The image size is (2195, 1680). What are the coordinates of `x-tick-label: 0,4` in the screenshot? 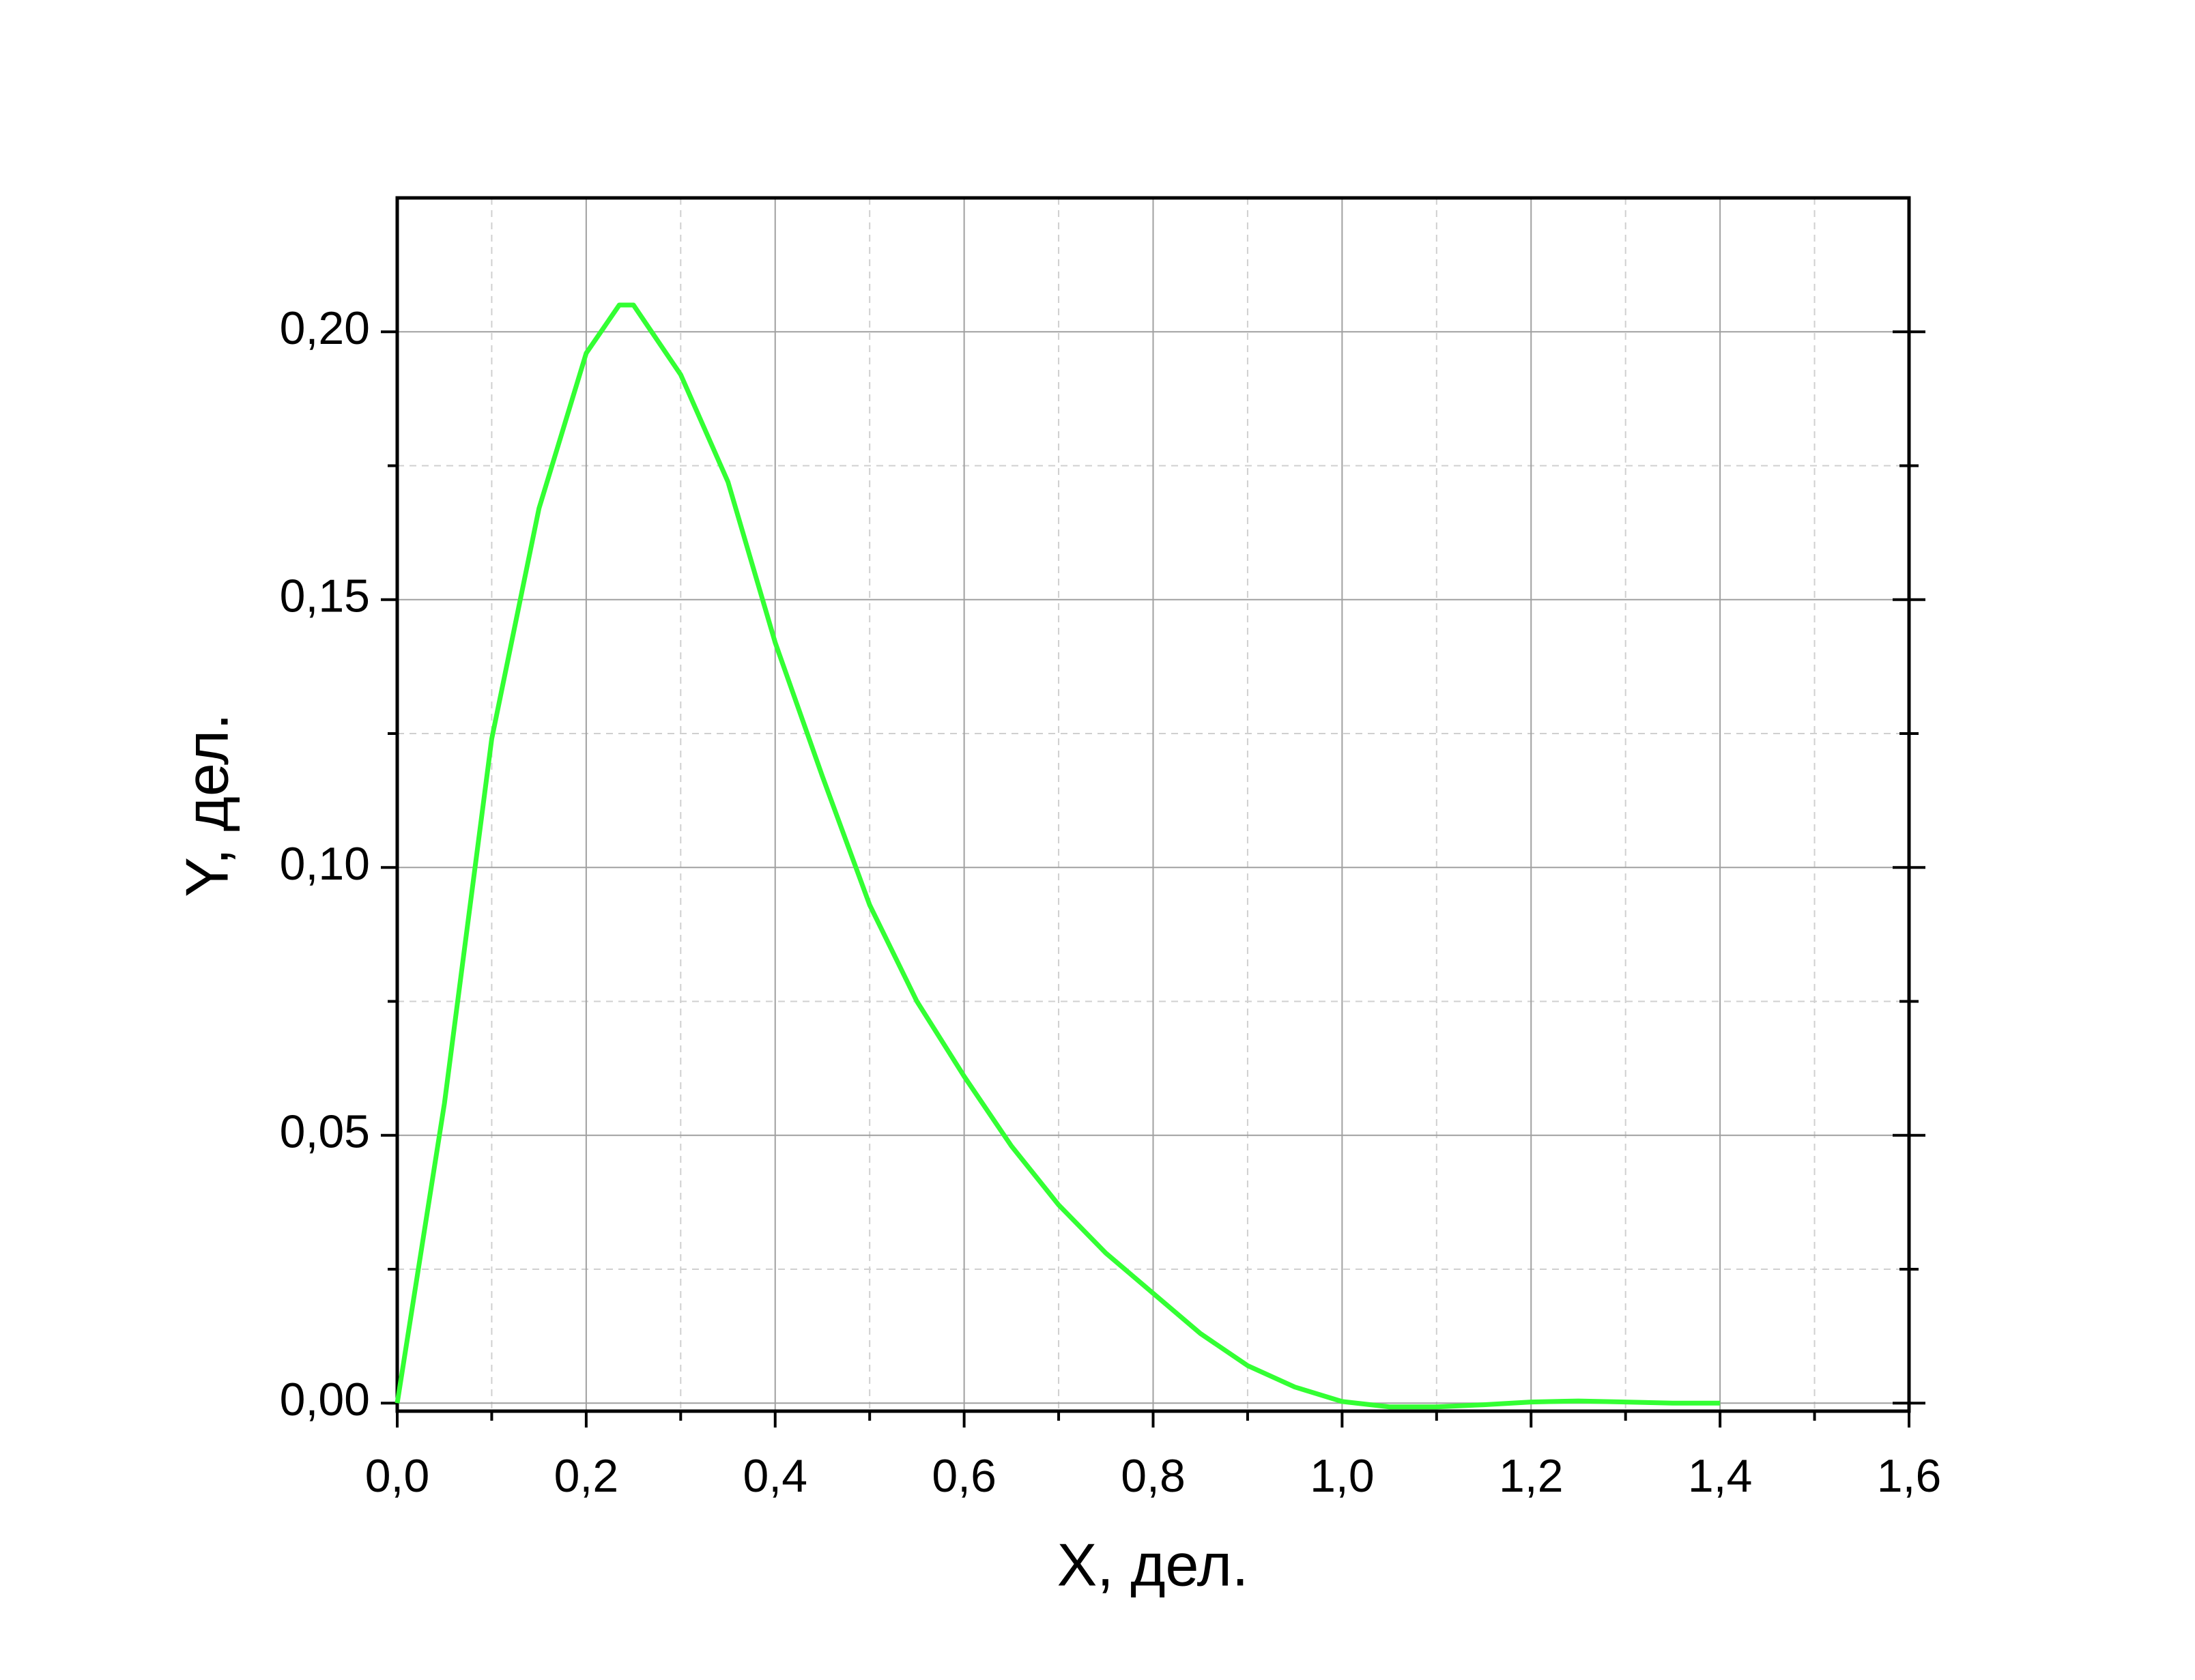 It's located at (775, 1476).